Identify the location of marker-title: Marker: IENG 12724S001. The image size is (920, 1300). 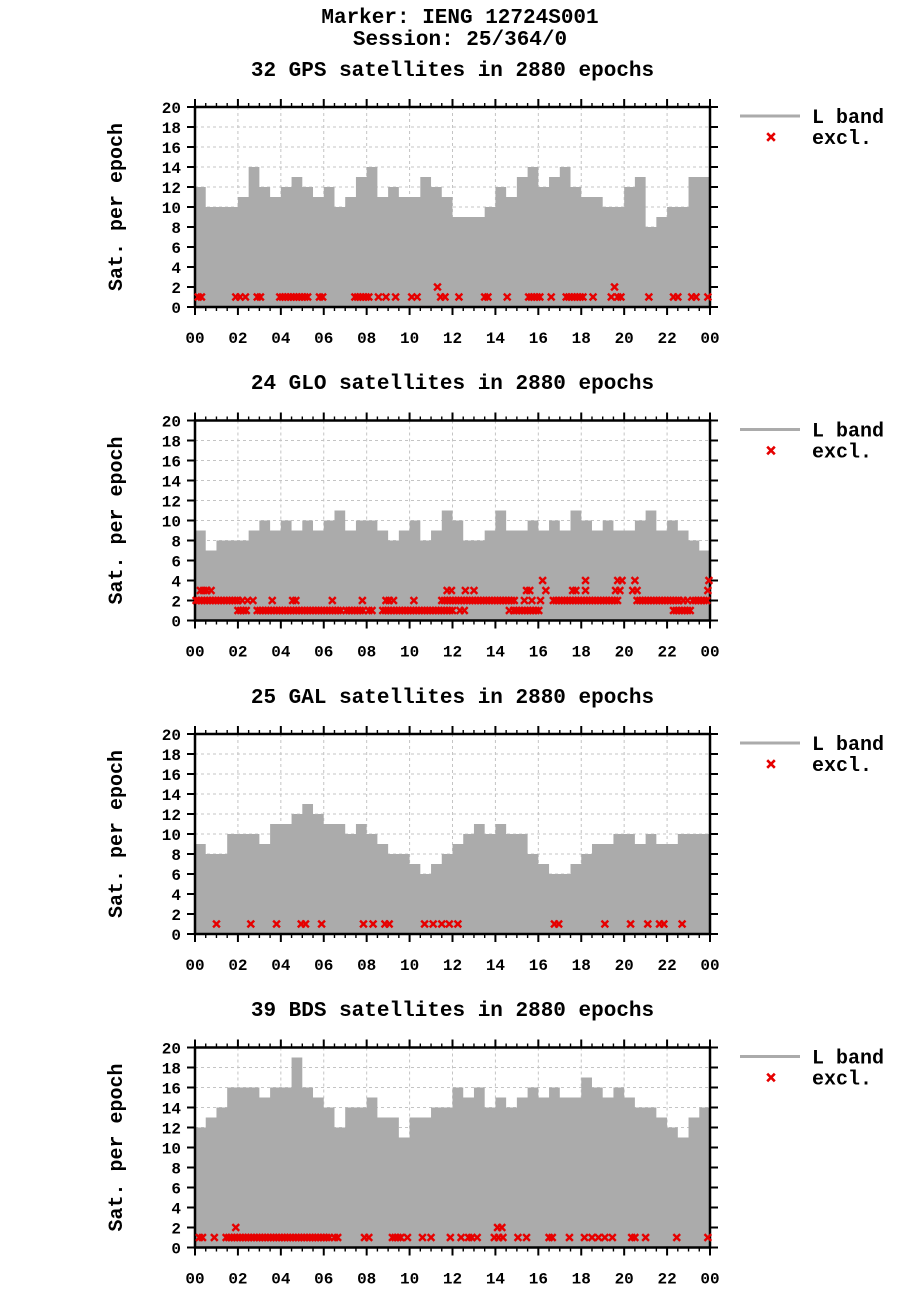
(460, 18).